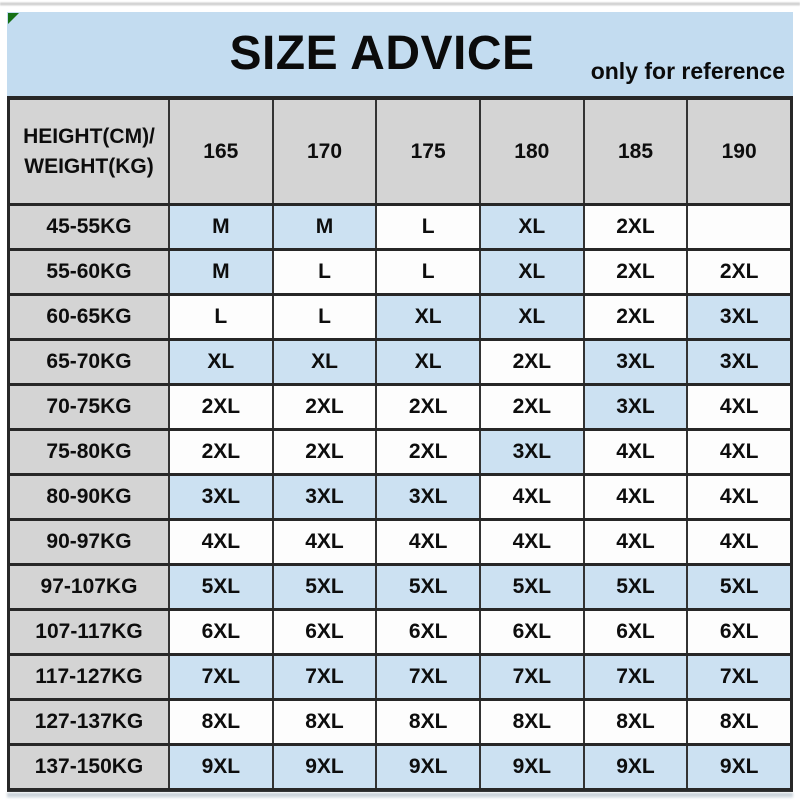 This screenshot has width=800, height=800. I want to click on row-label: 75-80KG, so click(89, 452).